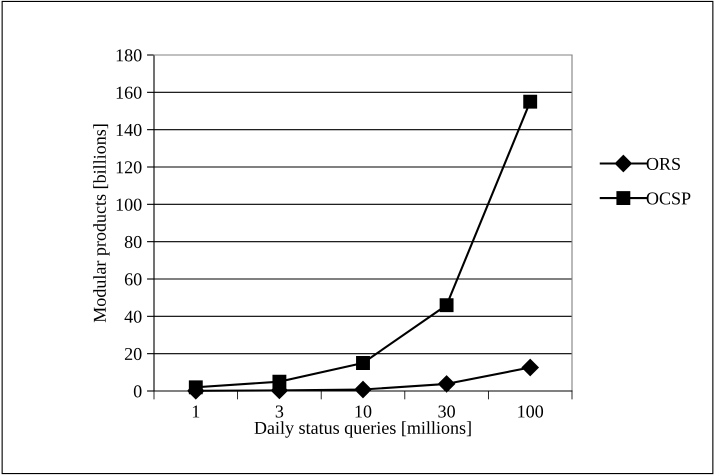 Image resolution: width=715 pixels, height=475 pixels. I want to click on x-tick-label: 1, so click(196, 412).